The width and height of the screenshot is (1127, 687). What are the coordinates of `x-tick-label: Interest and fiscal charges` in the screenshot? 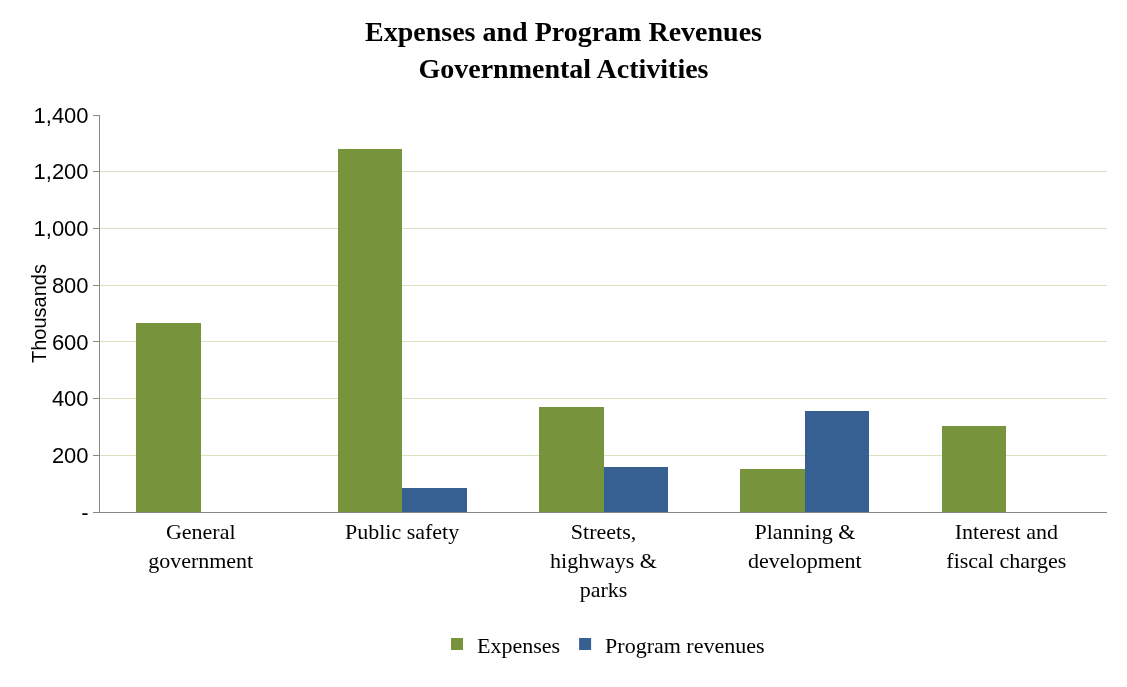 It's located at (1006, 546).